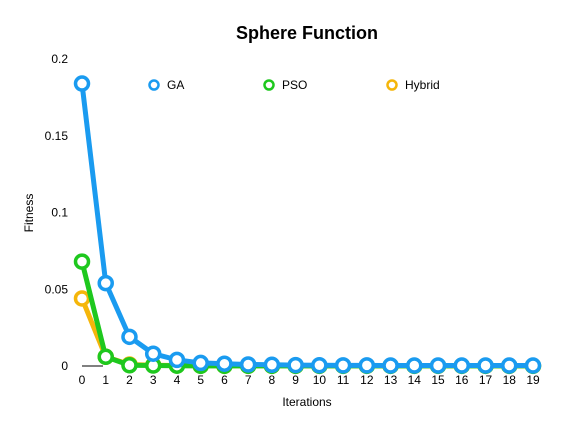 This screenshot has width=572, height=422. I want to click on x-tick-label: 7, so click(248, 380).